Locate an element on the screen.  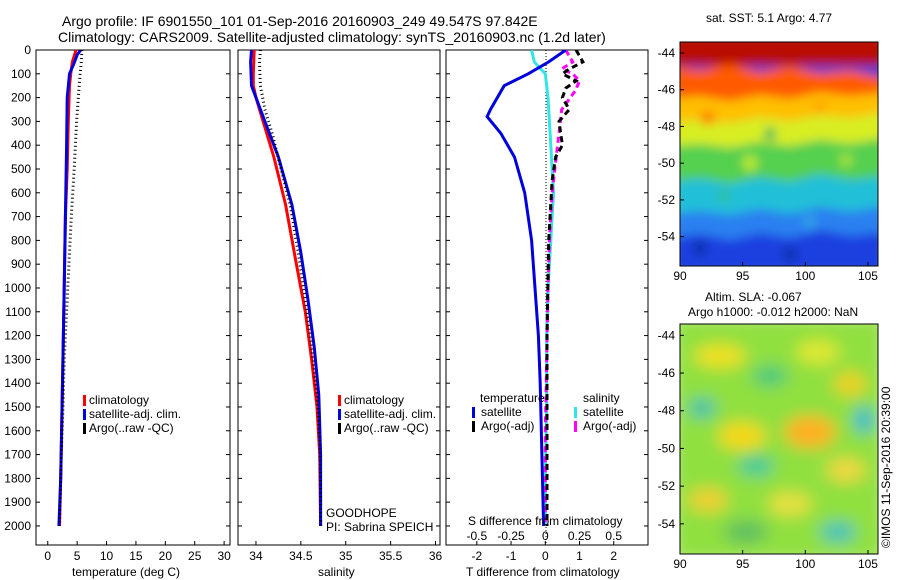
sst-map-frame is located at coordinates (779, 154).